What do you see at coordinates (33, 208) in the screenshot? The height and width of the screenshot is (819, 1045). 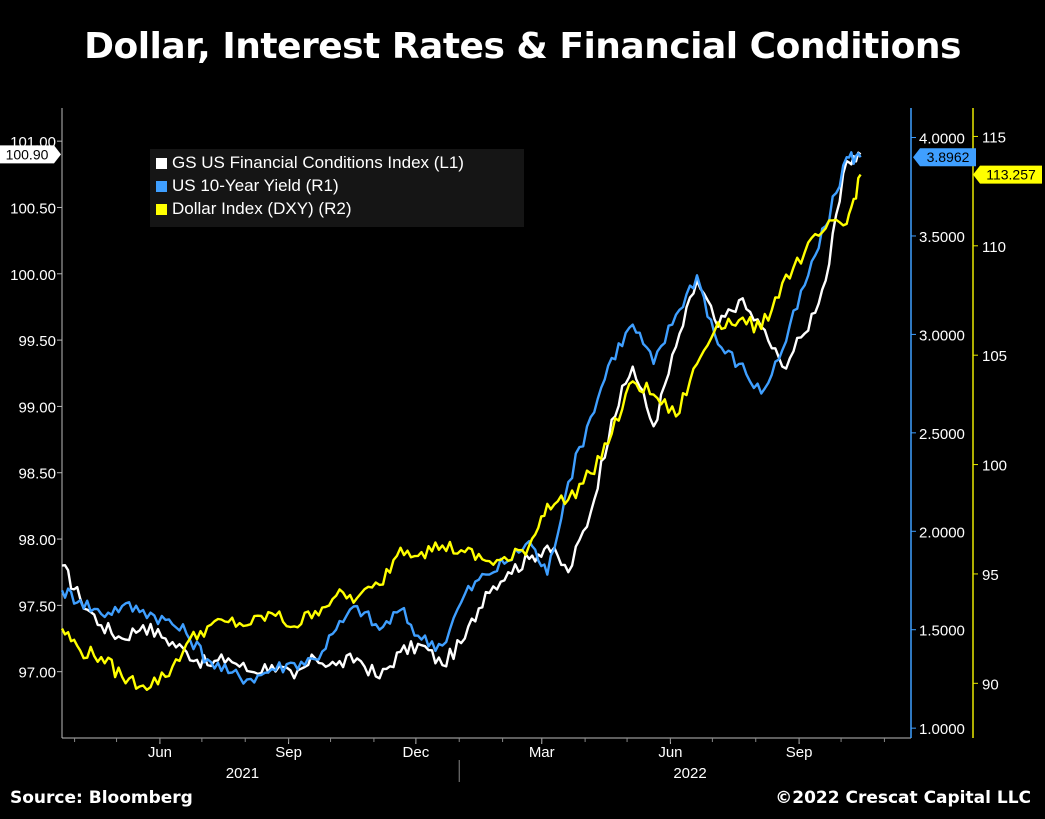 I see `l1-tick-label: 100.50` at bounding box center [33, 208].